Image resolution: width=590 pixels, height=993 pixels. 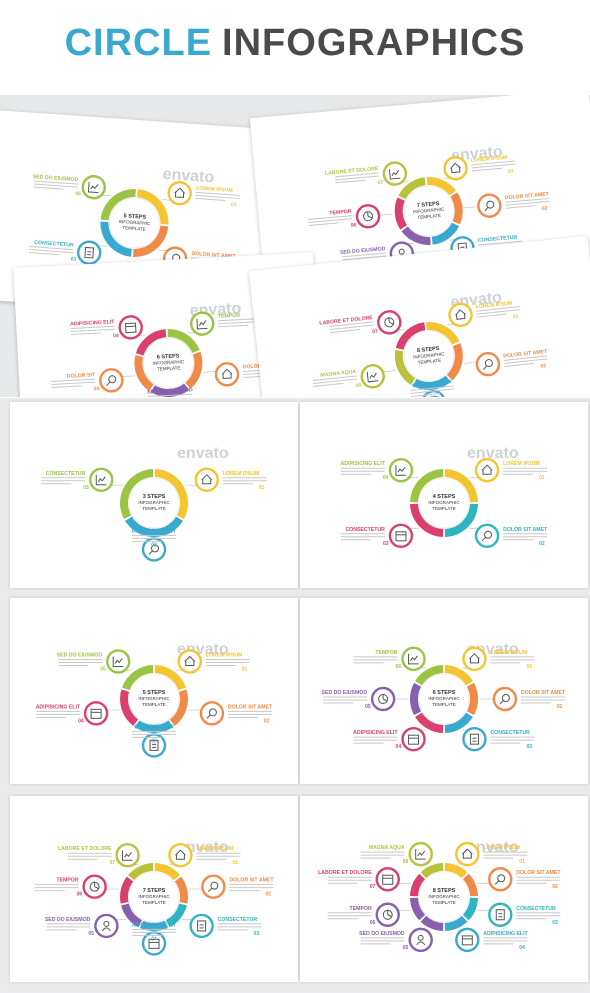 I want to click on envato-watermark: envato, so click(x=203, y=453).